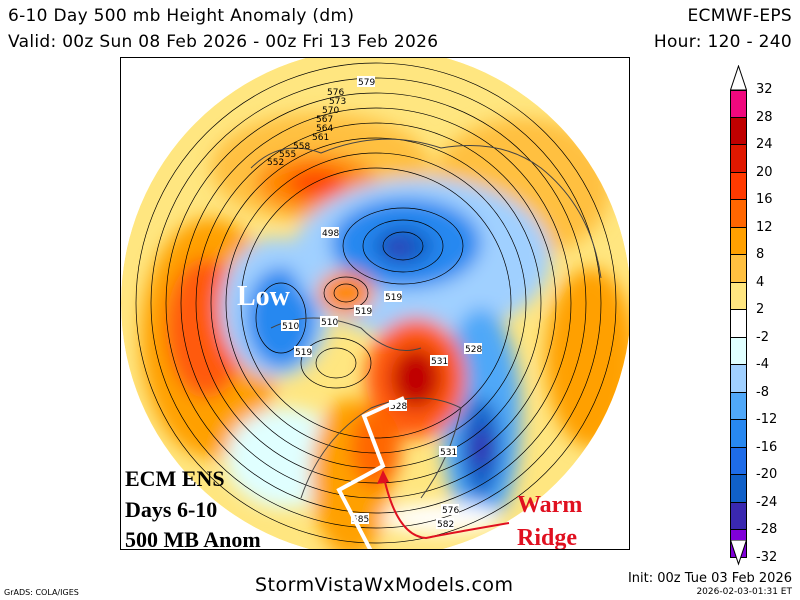 This screenshot has width=800, height=600. I want to click on ecm-label-line3: 500 MB Anom, so click(193, 538).